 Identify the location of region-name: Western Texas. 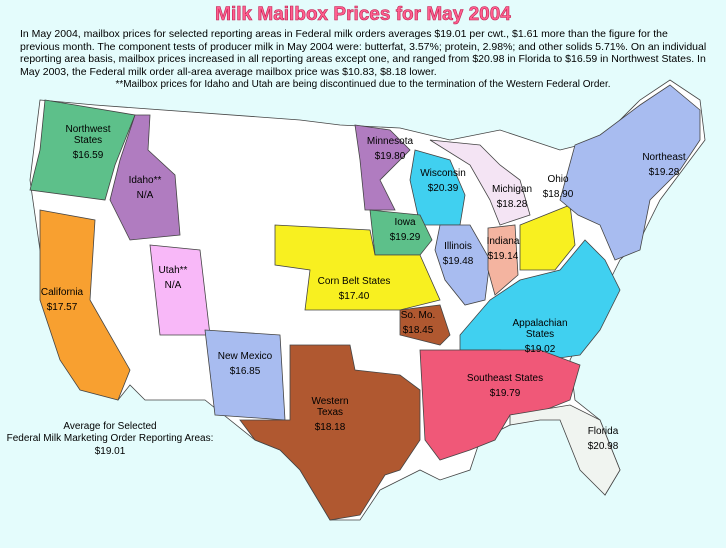
(329, 407).